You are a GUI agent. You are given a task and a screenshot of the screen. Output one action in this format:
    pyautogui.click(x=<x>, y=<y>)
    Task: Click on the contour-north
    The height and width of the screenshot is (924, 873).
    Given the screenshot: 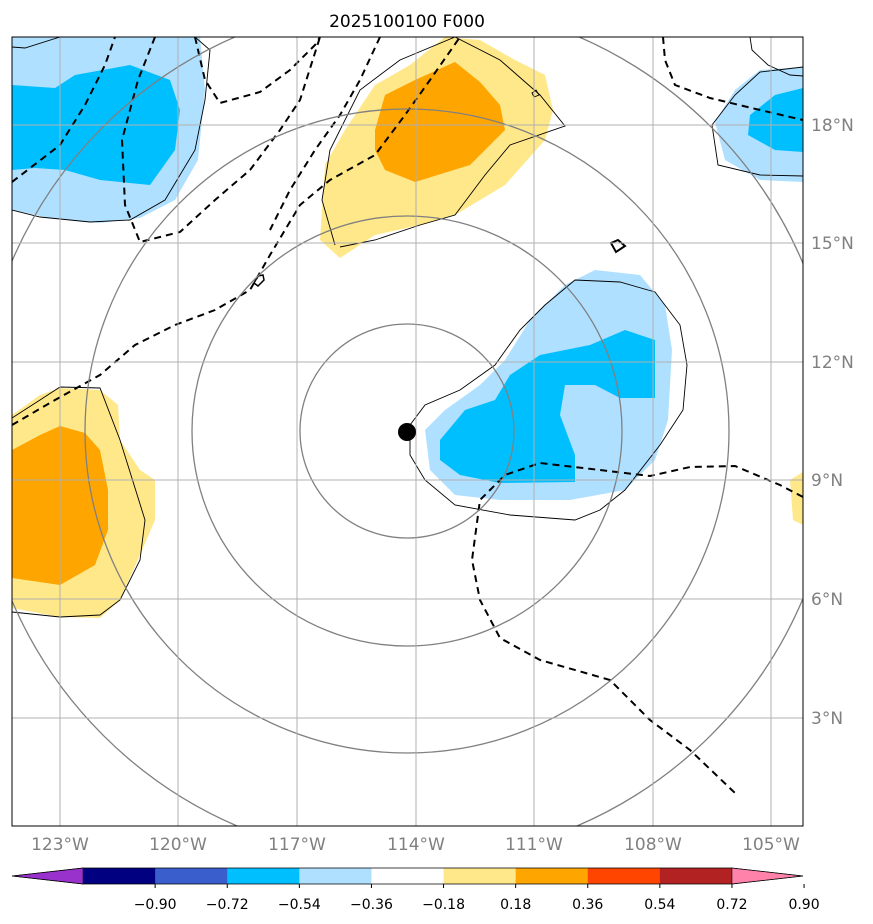 What is the action you would take?
    pyautogui.click(x=443, y=142)
    